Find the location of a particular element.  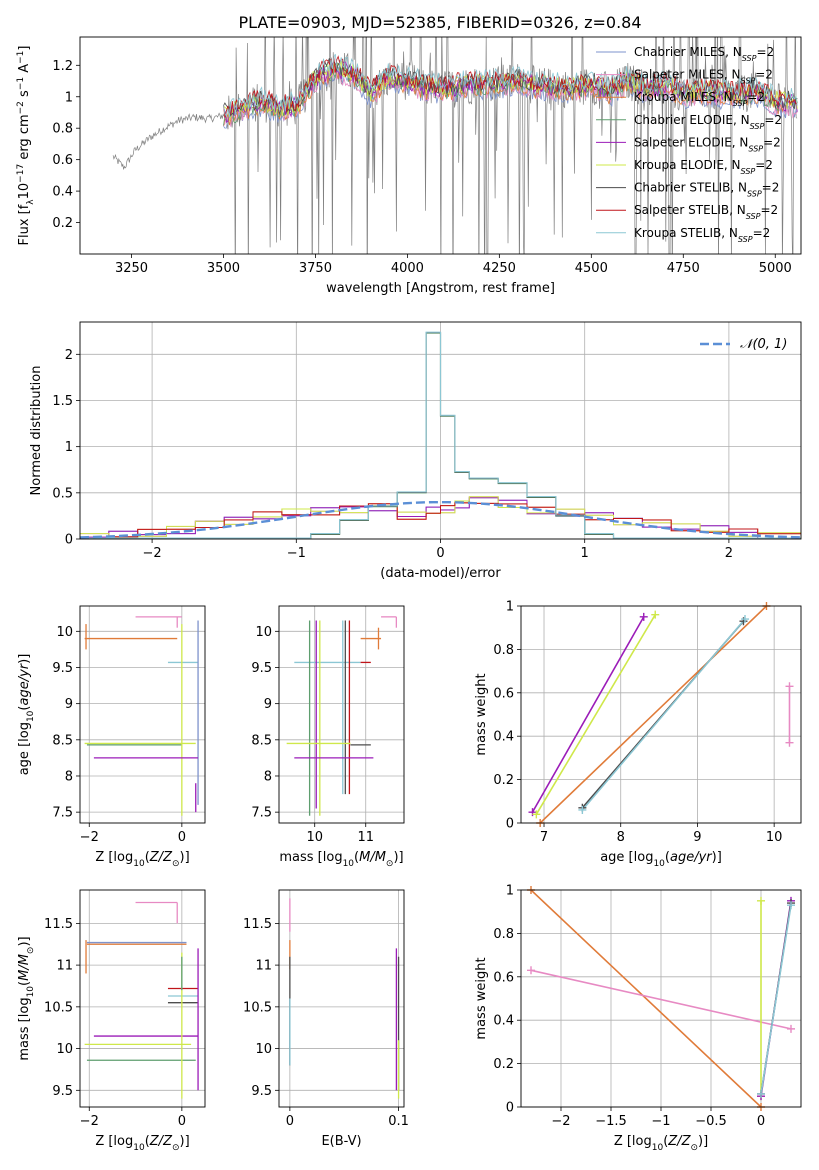

y-tick-label: 0.5 is located at coordinates (62, 493).